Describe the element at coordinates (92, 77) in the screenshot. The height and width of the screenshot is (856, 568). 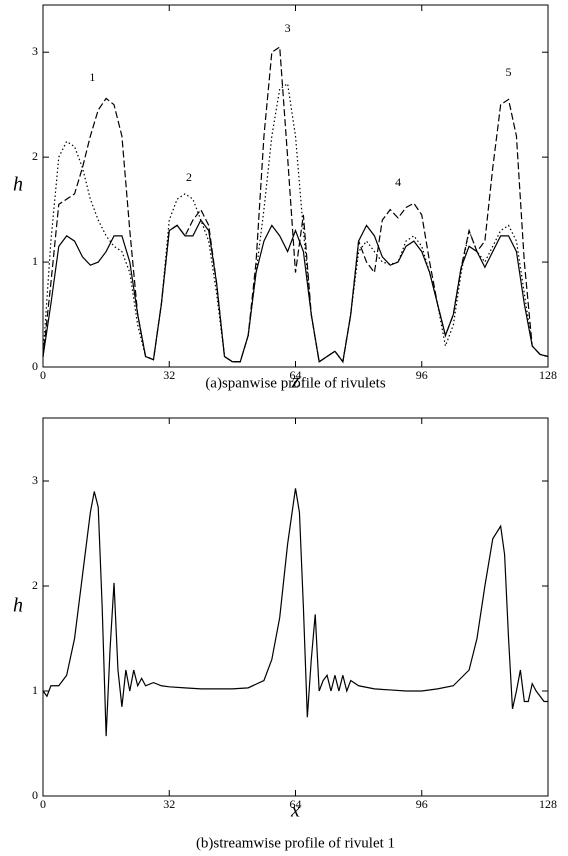
I see `annotation: 1` at that location.